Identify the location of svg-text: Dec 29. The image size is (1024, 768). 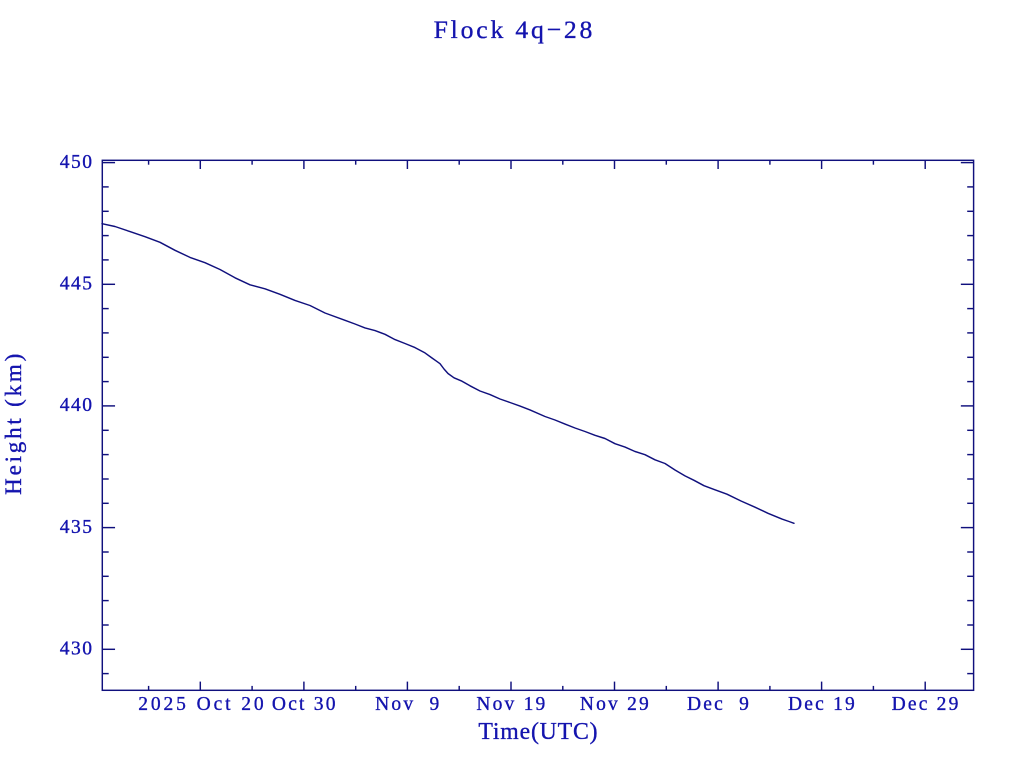
(926, 704).